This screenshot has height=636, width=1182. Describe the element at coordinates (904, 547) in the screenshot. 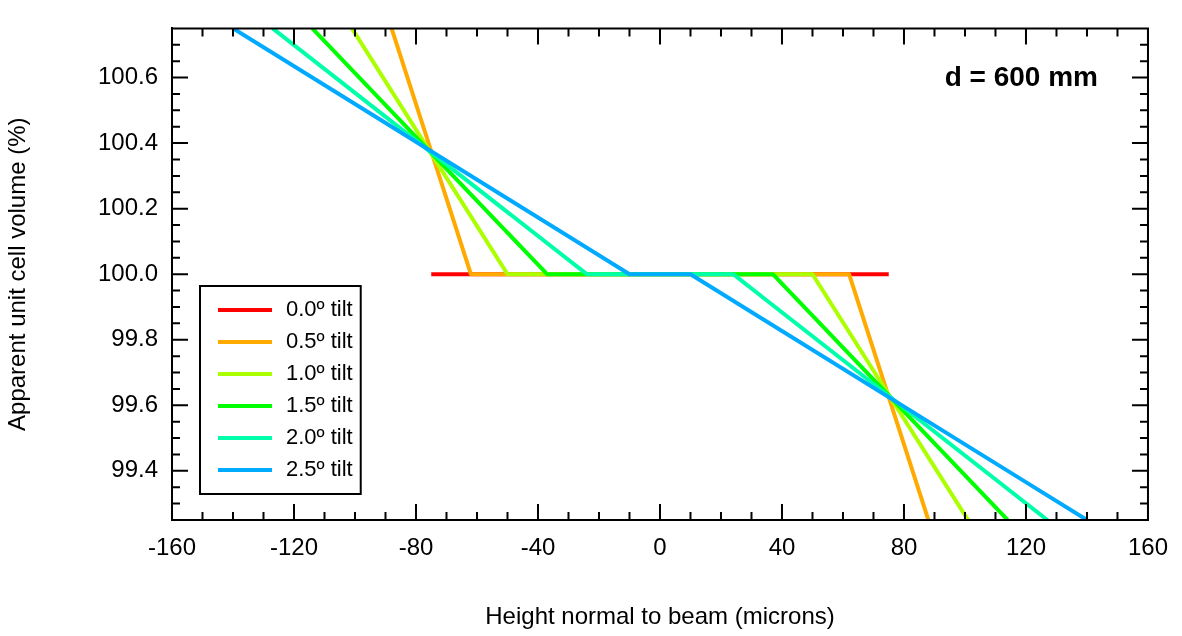

I see `x-tick-label: 80` at that location.